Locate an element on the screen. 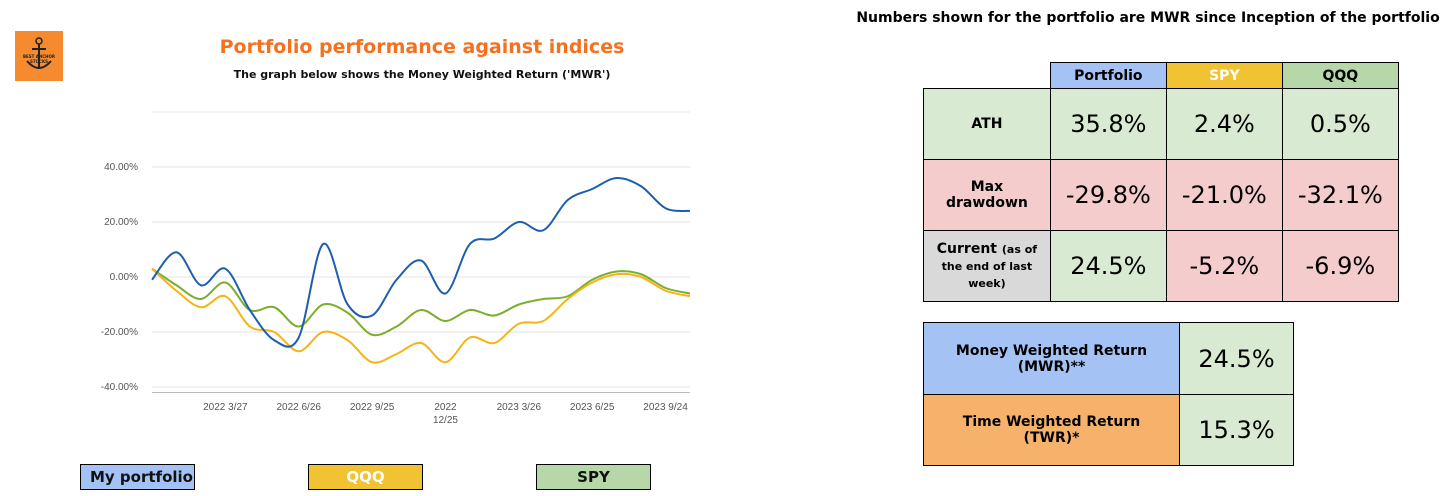 This screenshot has height=496, width=1456. cell: -21.0% is located at coordinates (1224, 195).